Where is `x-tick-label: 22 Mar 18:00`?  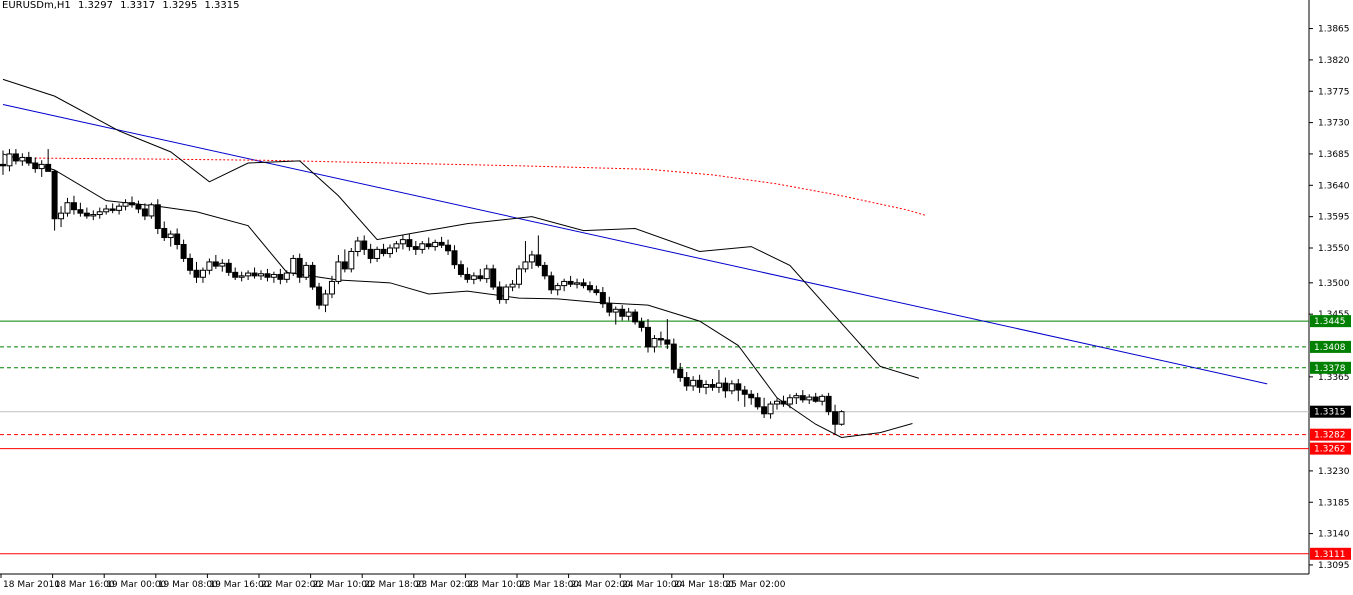 x-tick-label: 22 Mar 18:00 is located at coordinates (394, 585).